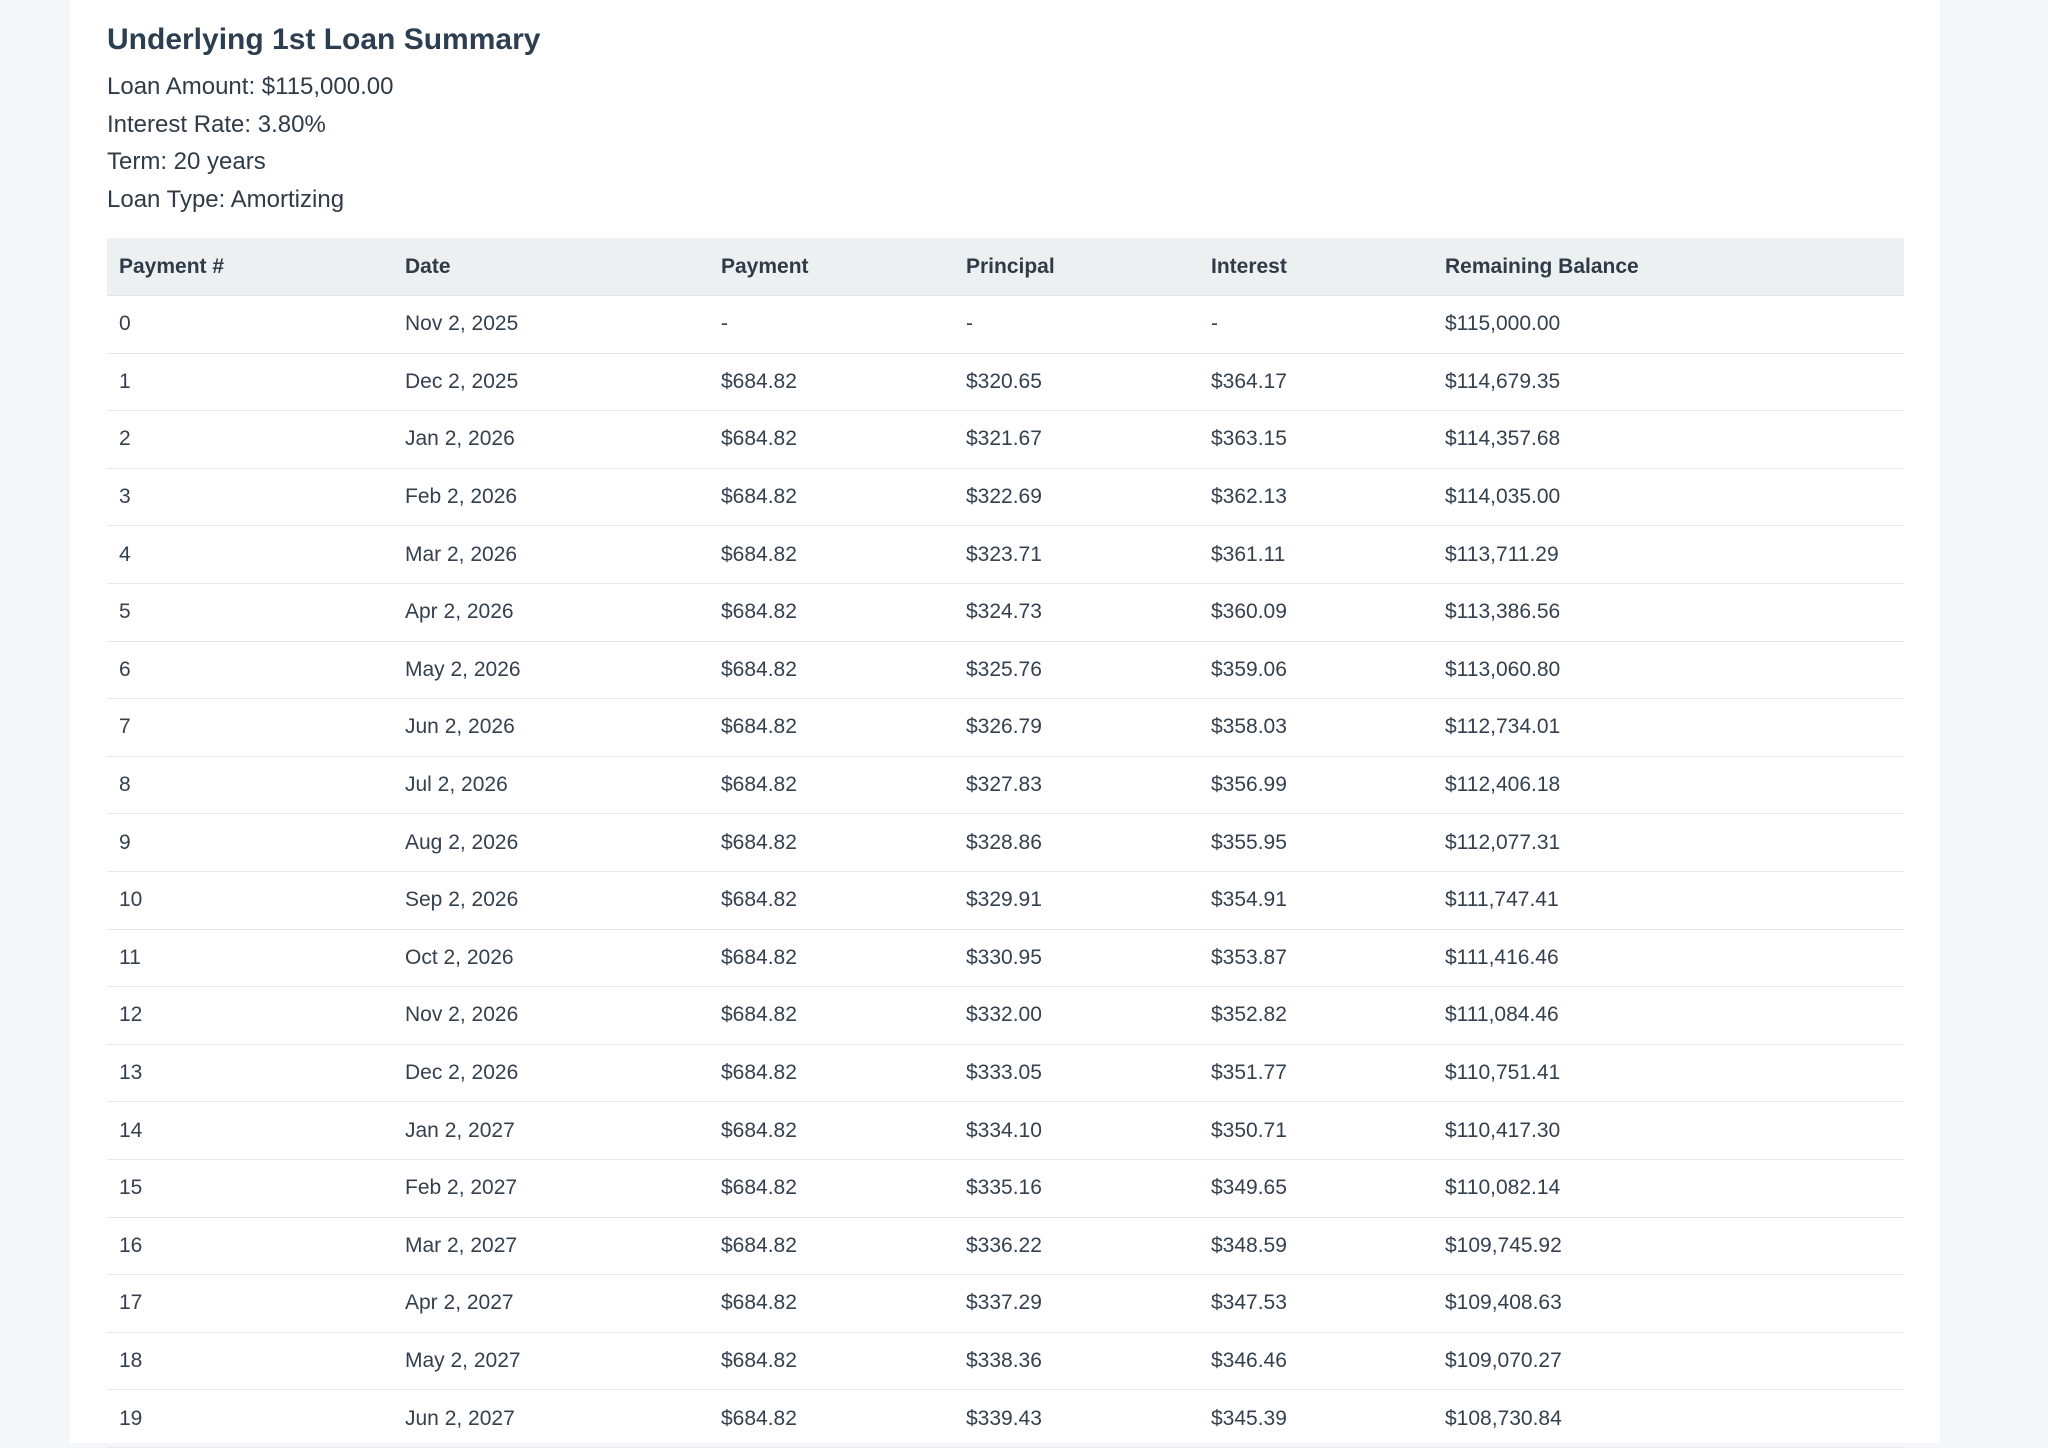 The image size is (2048, 1448). I want to click on payment-number-cell: 16, so click(250, 1246).